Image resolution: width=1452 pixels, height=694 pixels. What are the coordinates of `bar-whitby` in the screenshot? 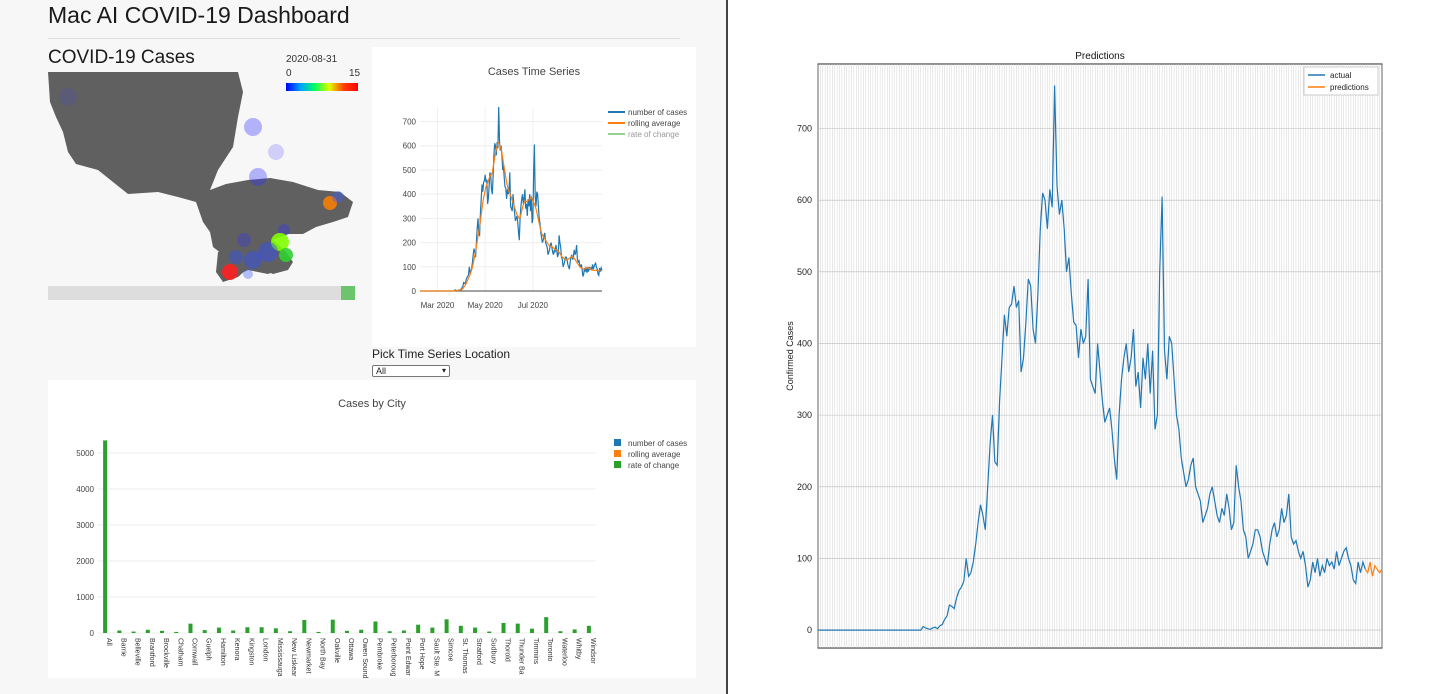 It's located at (574, 631).